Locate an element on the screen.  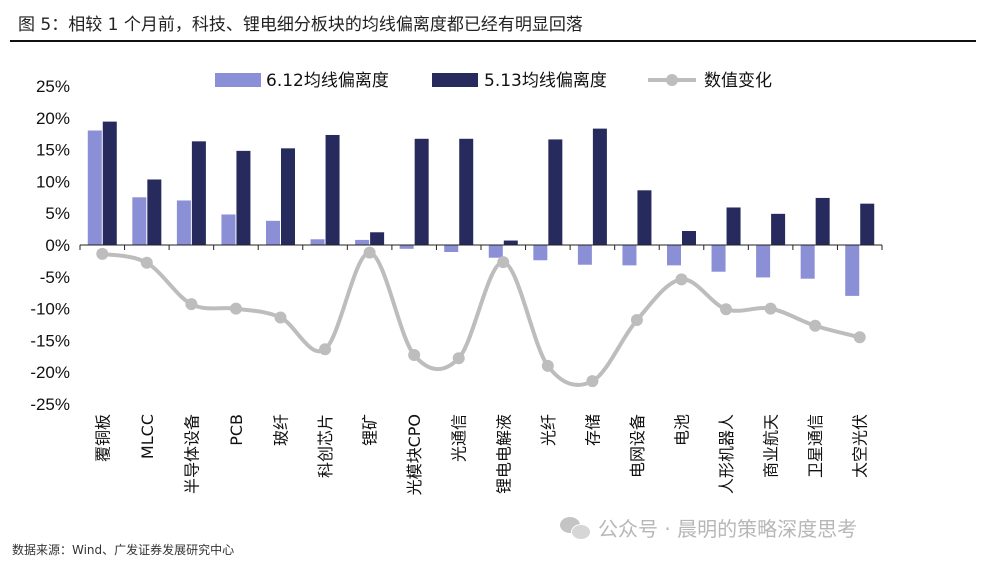
category-label: 光纤 is located at coordinates (548, 430).